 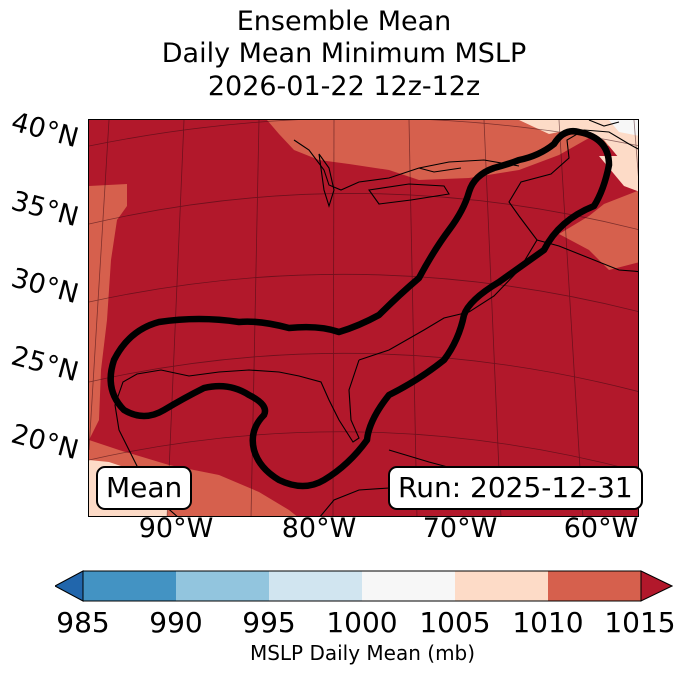 What do you see at coordinates (176, 622) in the screenshot?
I see `colorbar-tick-990: 990` at bounding box center [176, 622].